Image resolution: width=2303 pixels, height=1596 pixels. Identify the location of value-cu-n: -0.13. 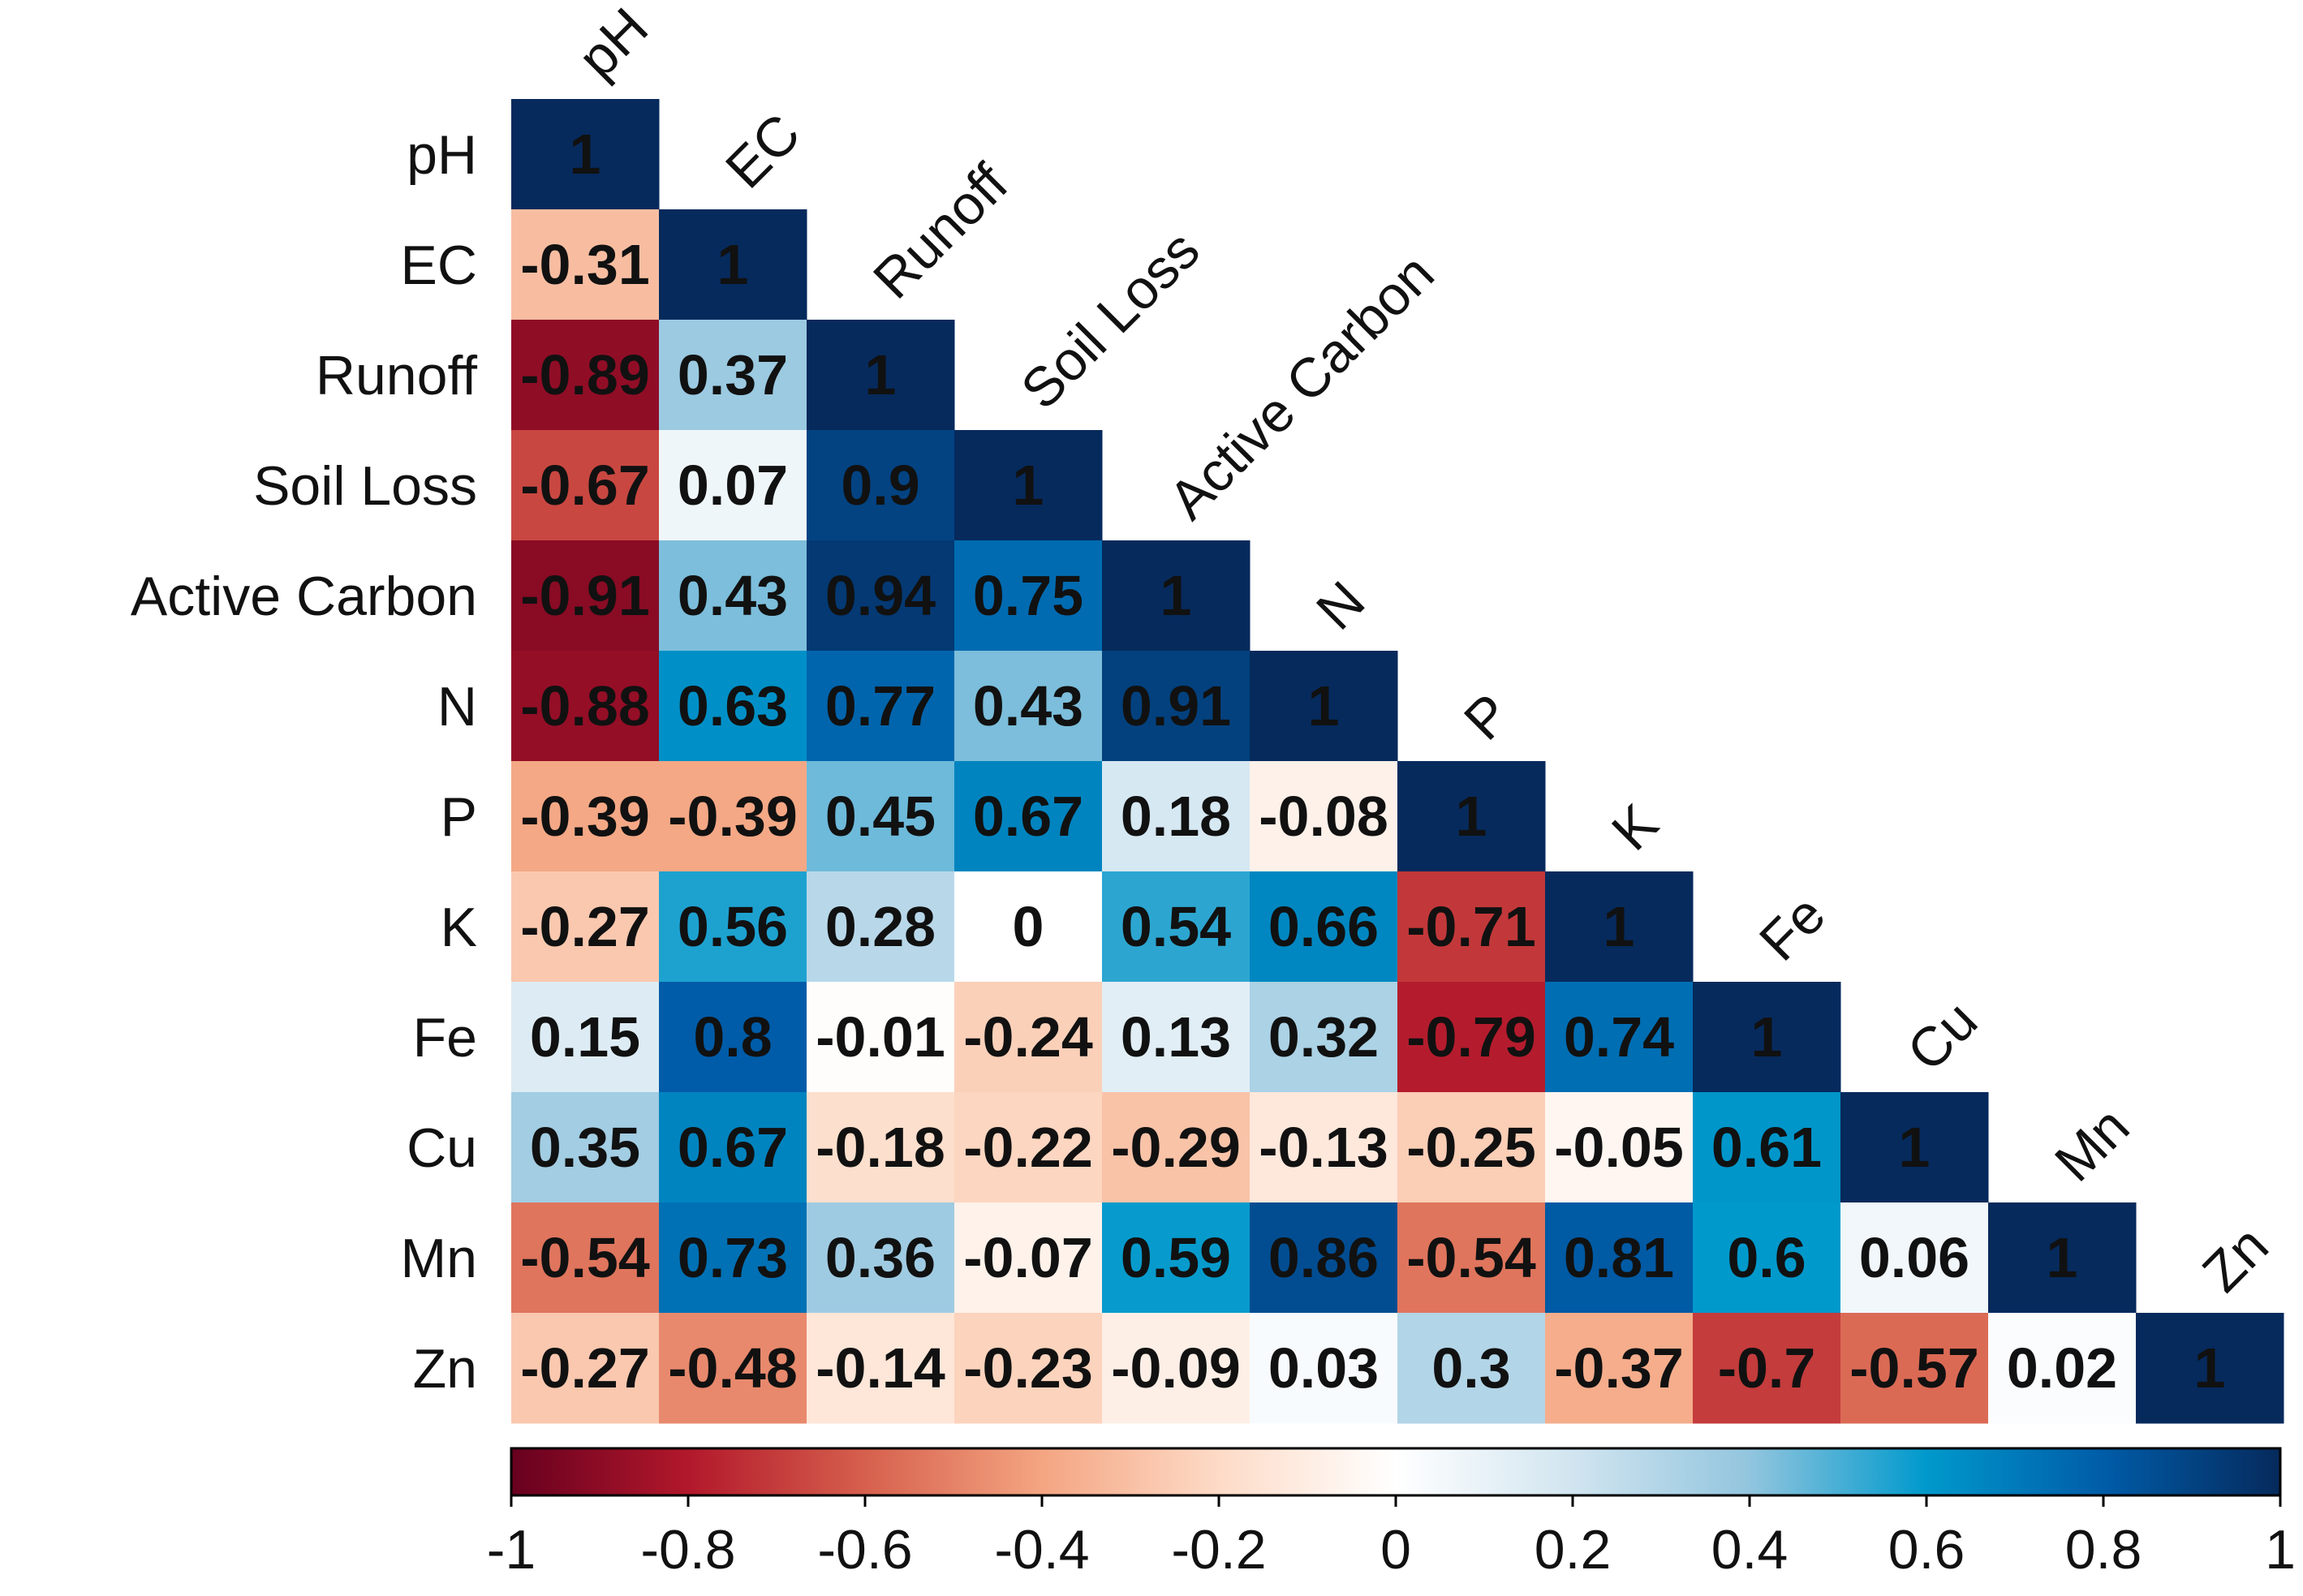
(1323, 1147).